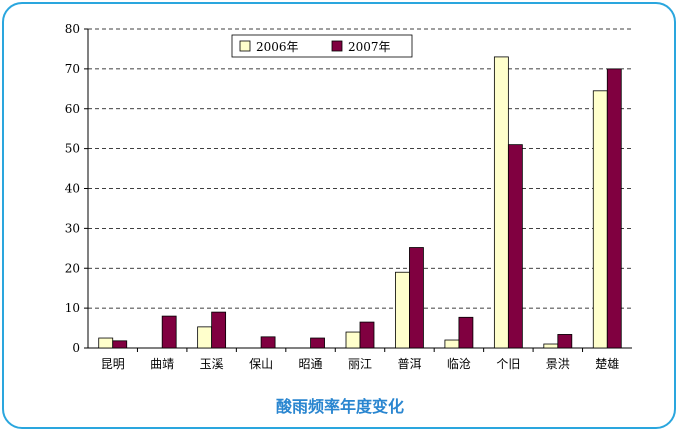 Image resolution: width=680 pixels, height=433 pixels. Describe the element at coordinates (367, 335) in the screenshot. I see `bar-2007年-丽江` at that location.